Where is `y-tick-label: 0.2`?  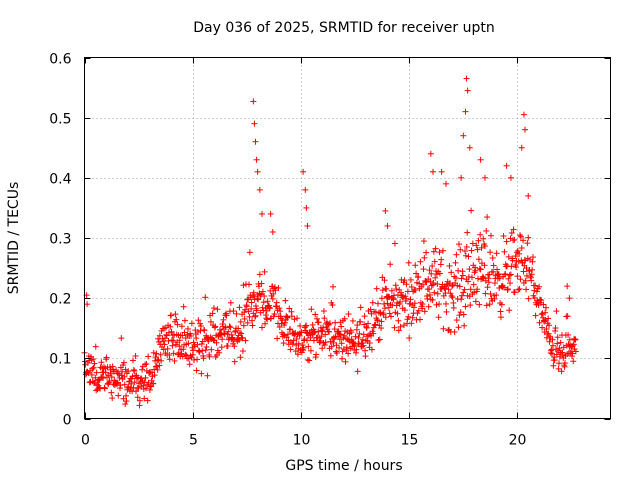
y-tick-label: 0.2 is located at coordinates (60, 300).